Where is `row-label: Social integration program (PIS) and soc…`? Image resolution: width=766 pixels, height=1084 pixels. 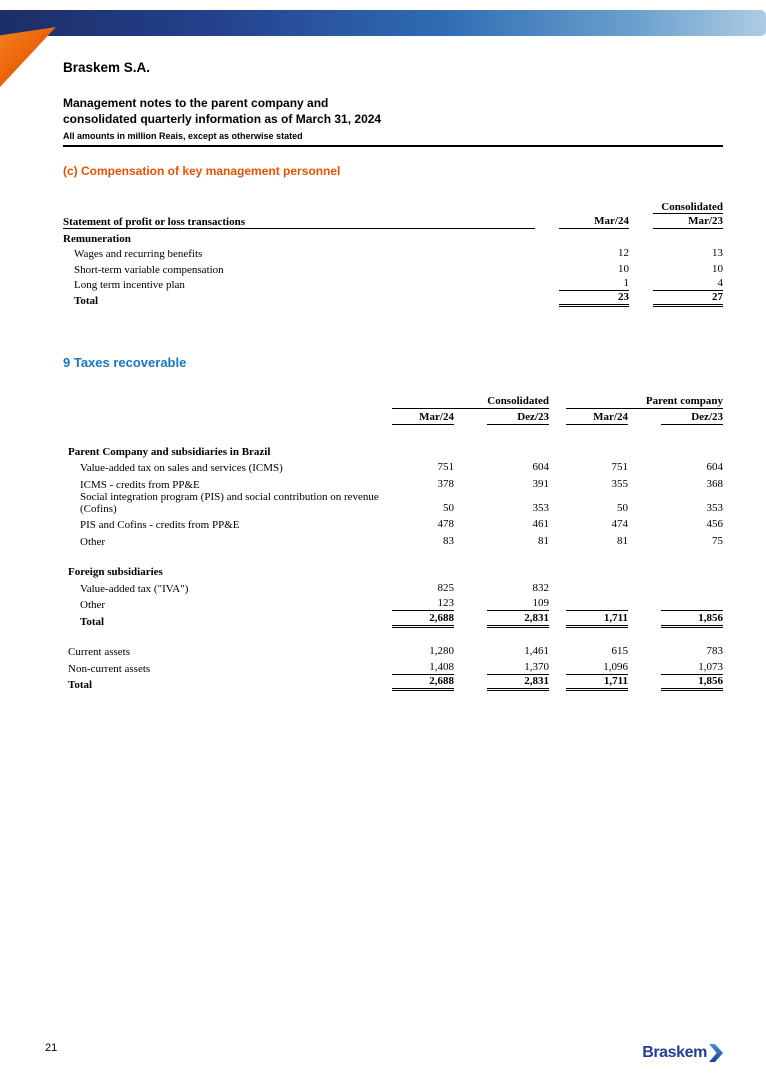 row-label: Social integration program (PIS) and soc… is located at coordinates (229, 502).